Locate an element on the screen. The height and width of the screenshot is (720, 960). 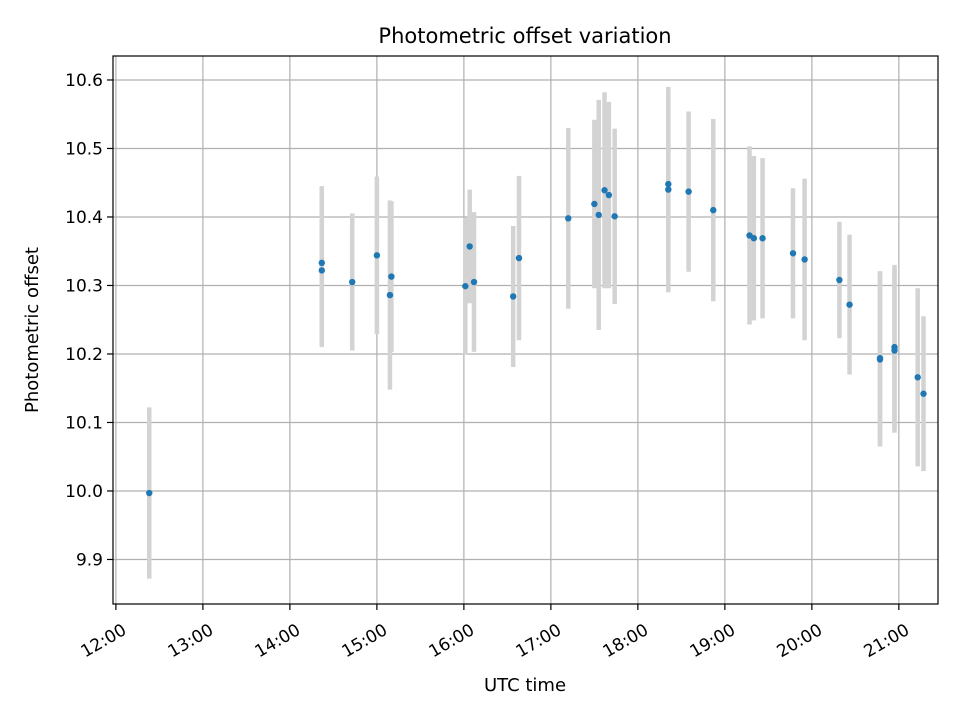
y-tick-label: 10.0 is located at coordinates (84, 492).